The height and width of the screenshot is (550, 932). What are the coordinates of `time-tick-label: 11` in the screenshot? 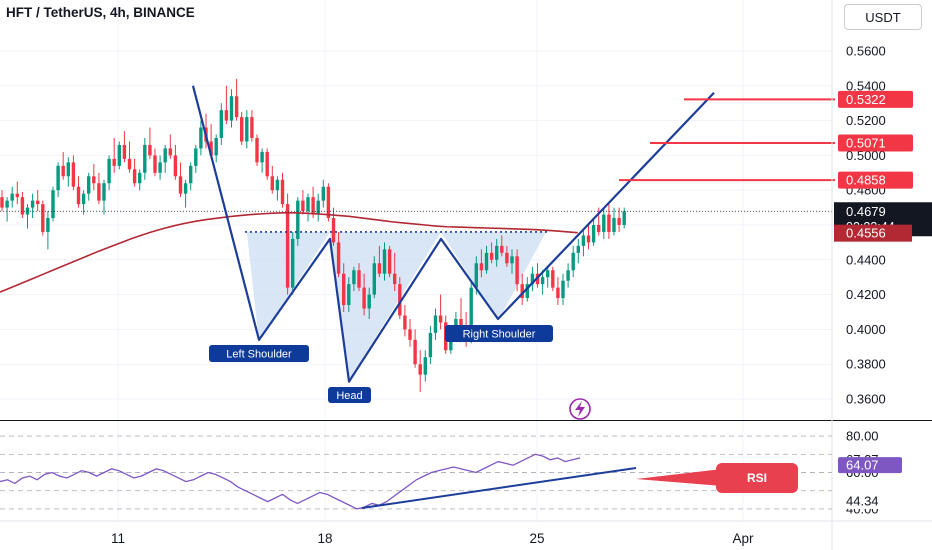 It's located at (118, 538).